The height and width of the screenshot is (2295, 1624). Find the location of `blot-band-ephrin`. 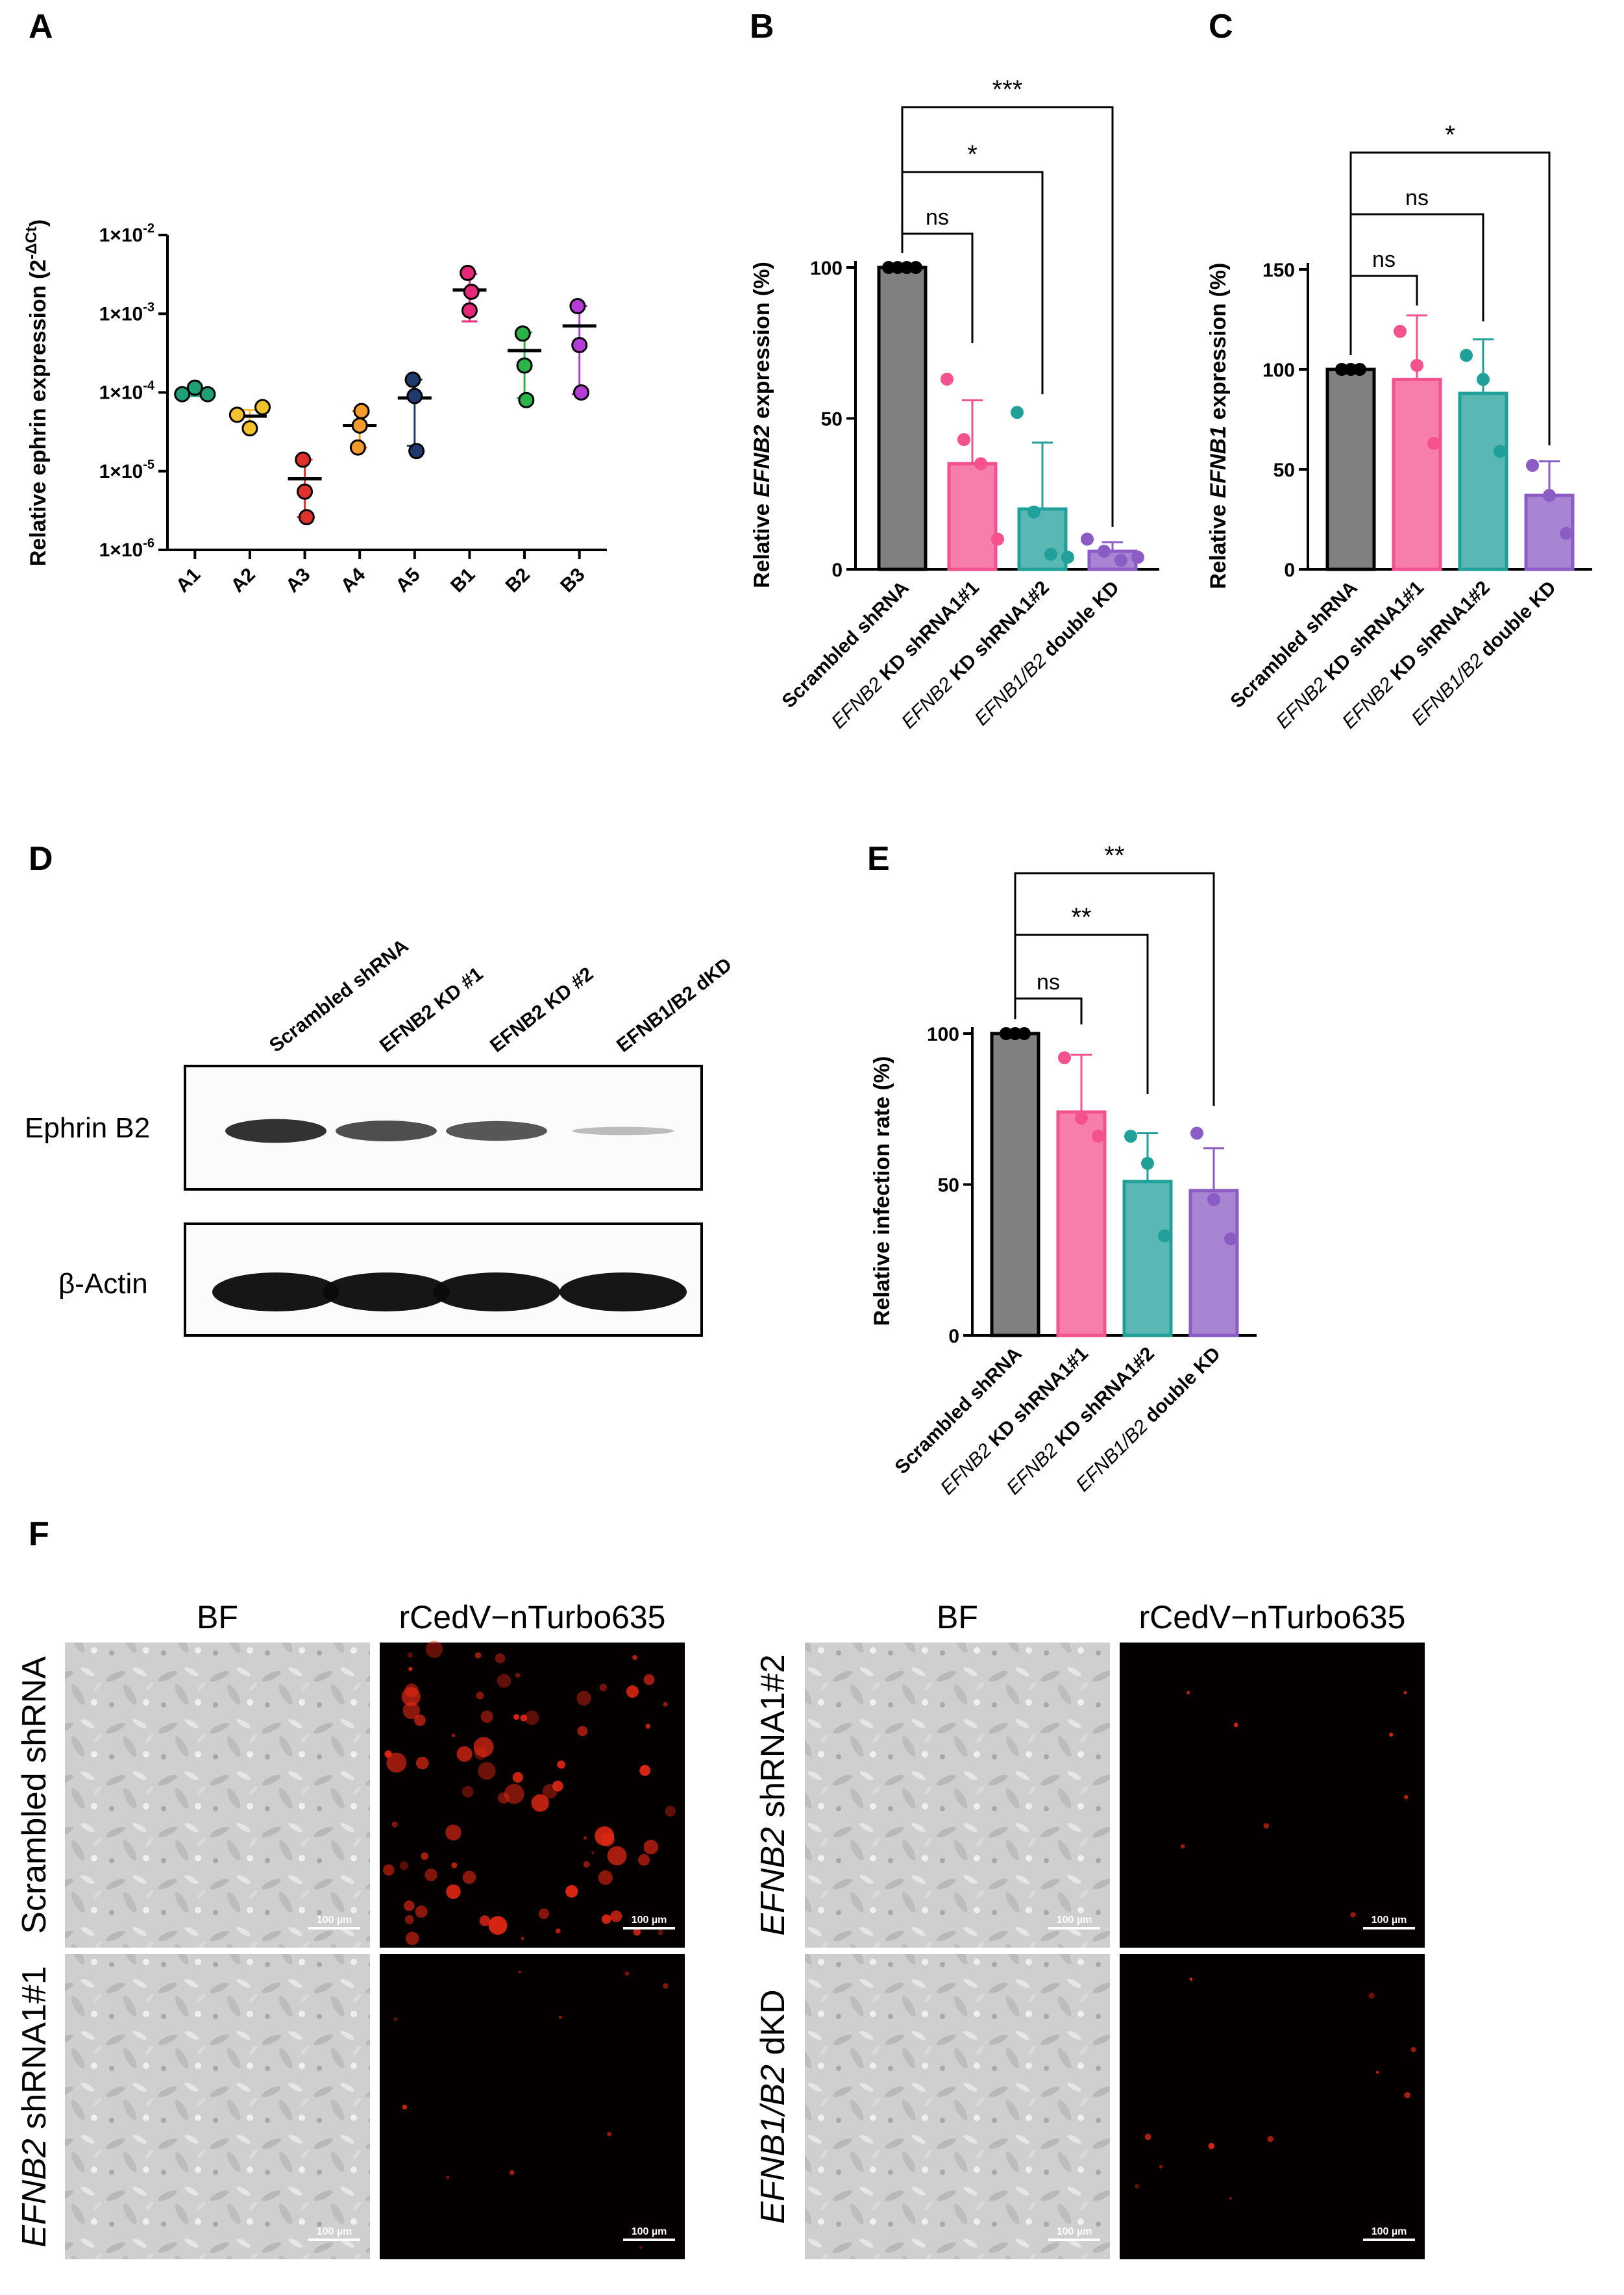

blot-band-ephrin is located at coordinates (623, 1130).